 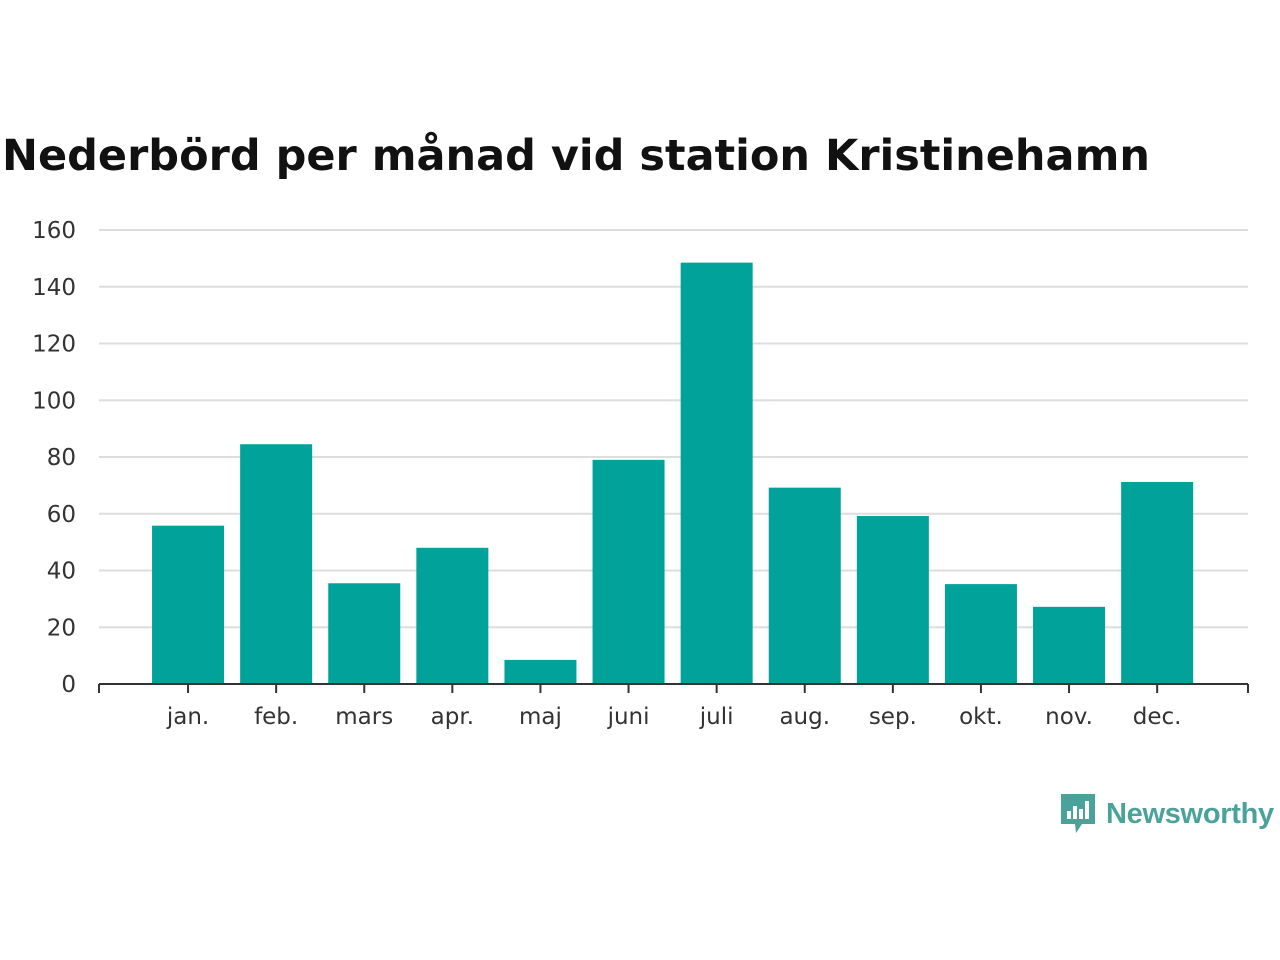 I want to click on y-tick-label: 140, so click(x=54, y=288).